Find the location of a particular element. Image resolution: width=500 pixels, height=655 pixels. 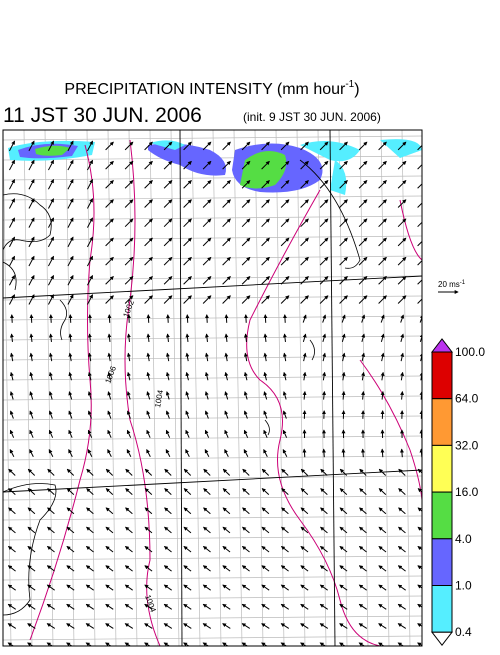

legend-label: 100.0 is located at coordinates (470, 352).